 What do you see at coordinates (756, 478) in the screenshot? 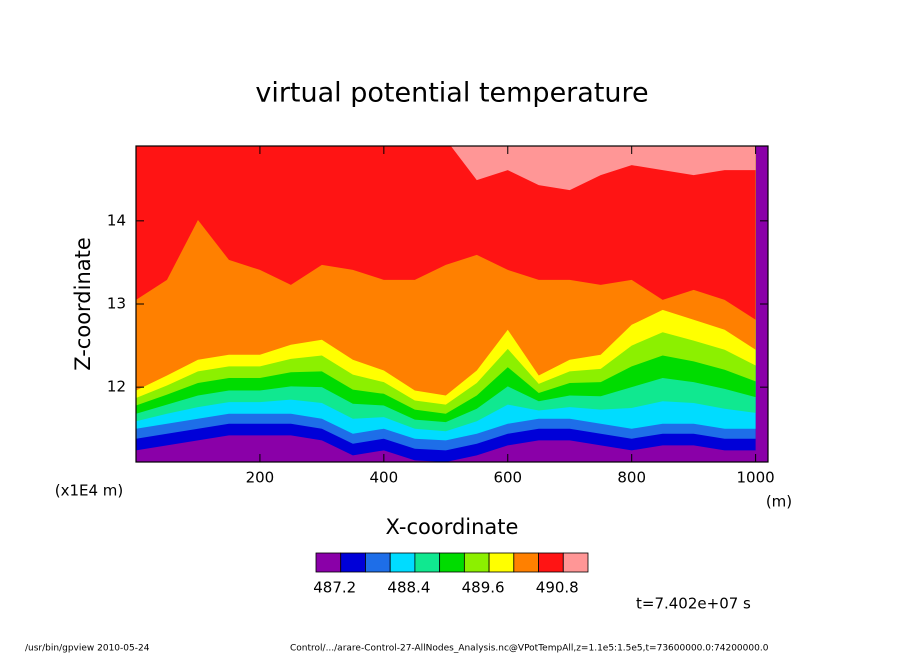
I see `x-tick-label: 1000` at bounding box center [756, 478].